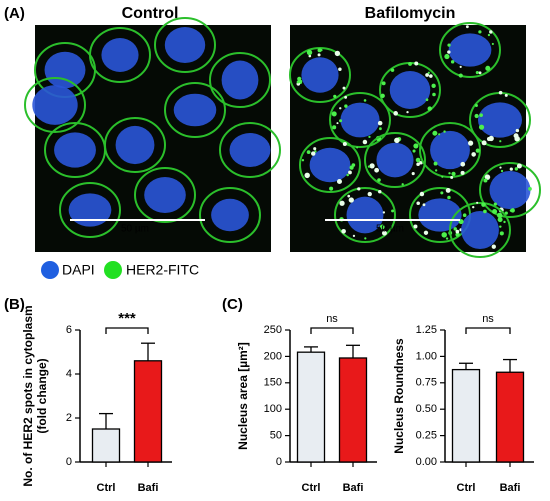 The width and height of the screenshot is (550, 501). What do you see at coordinates (410, 13) in the screenshot?
I see `image-title: Bafilomycin` at bounding box center [410, 13].